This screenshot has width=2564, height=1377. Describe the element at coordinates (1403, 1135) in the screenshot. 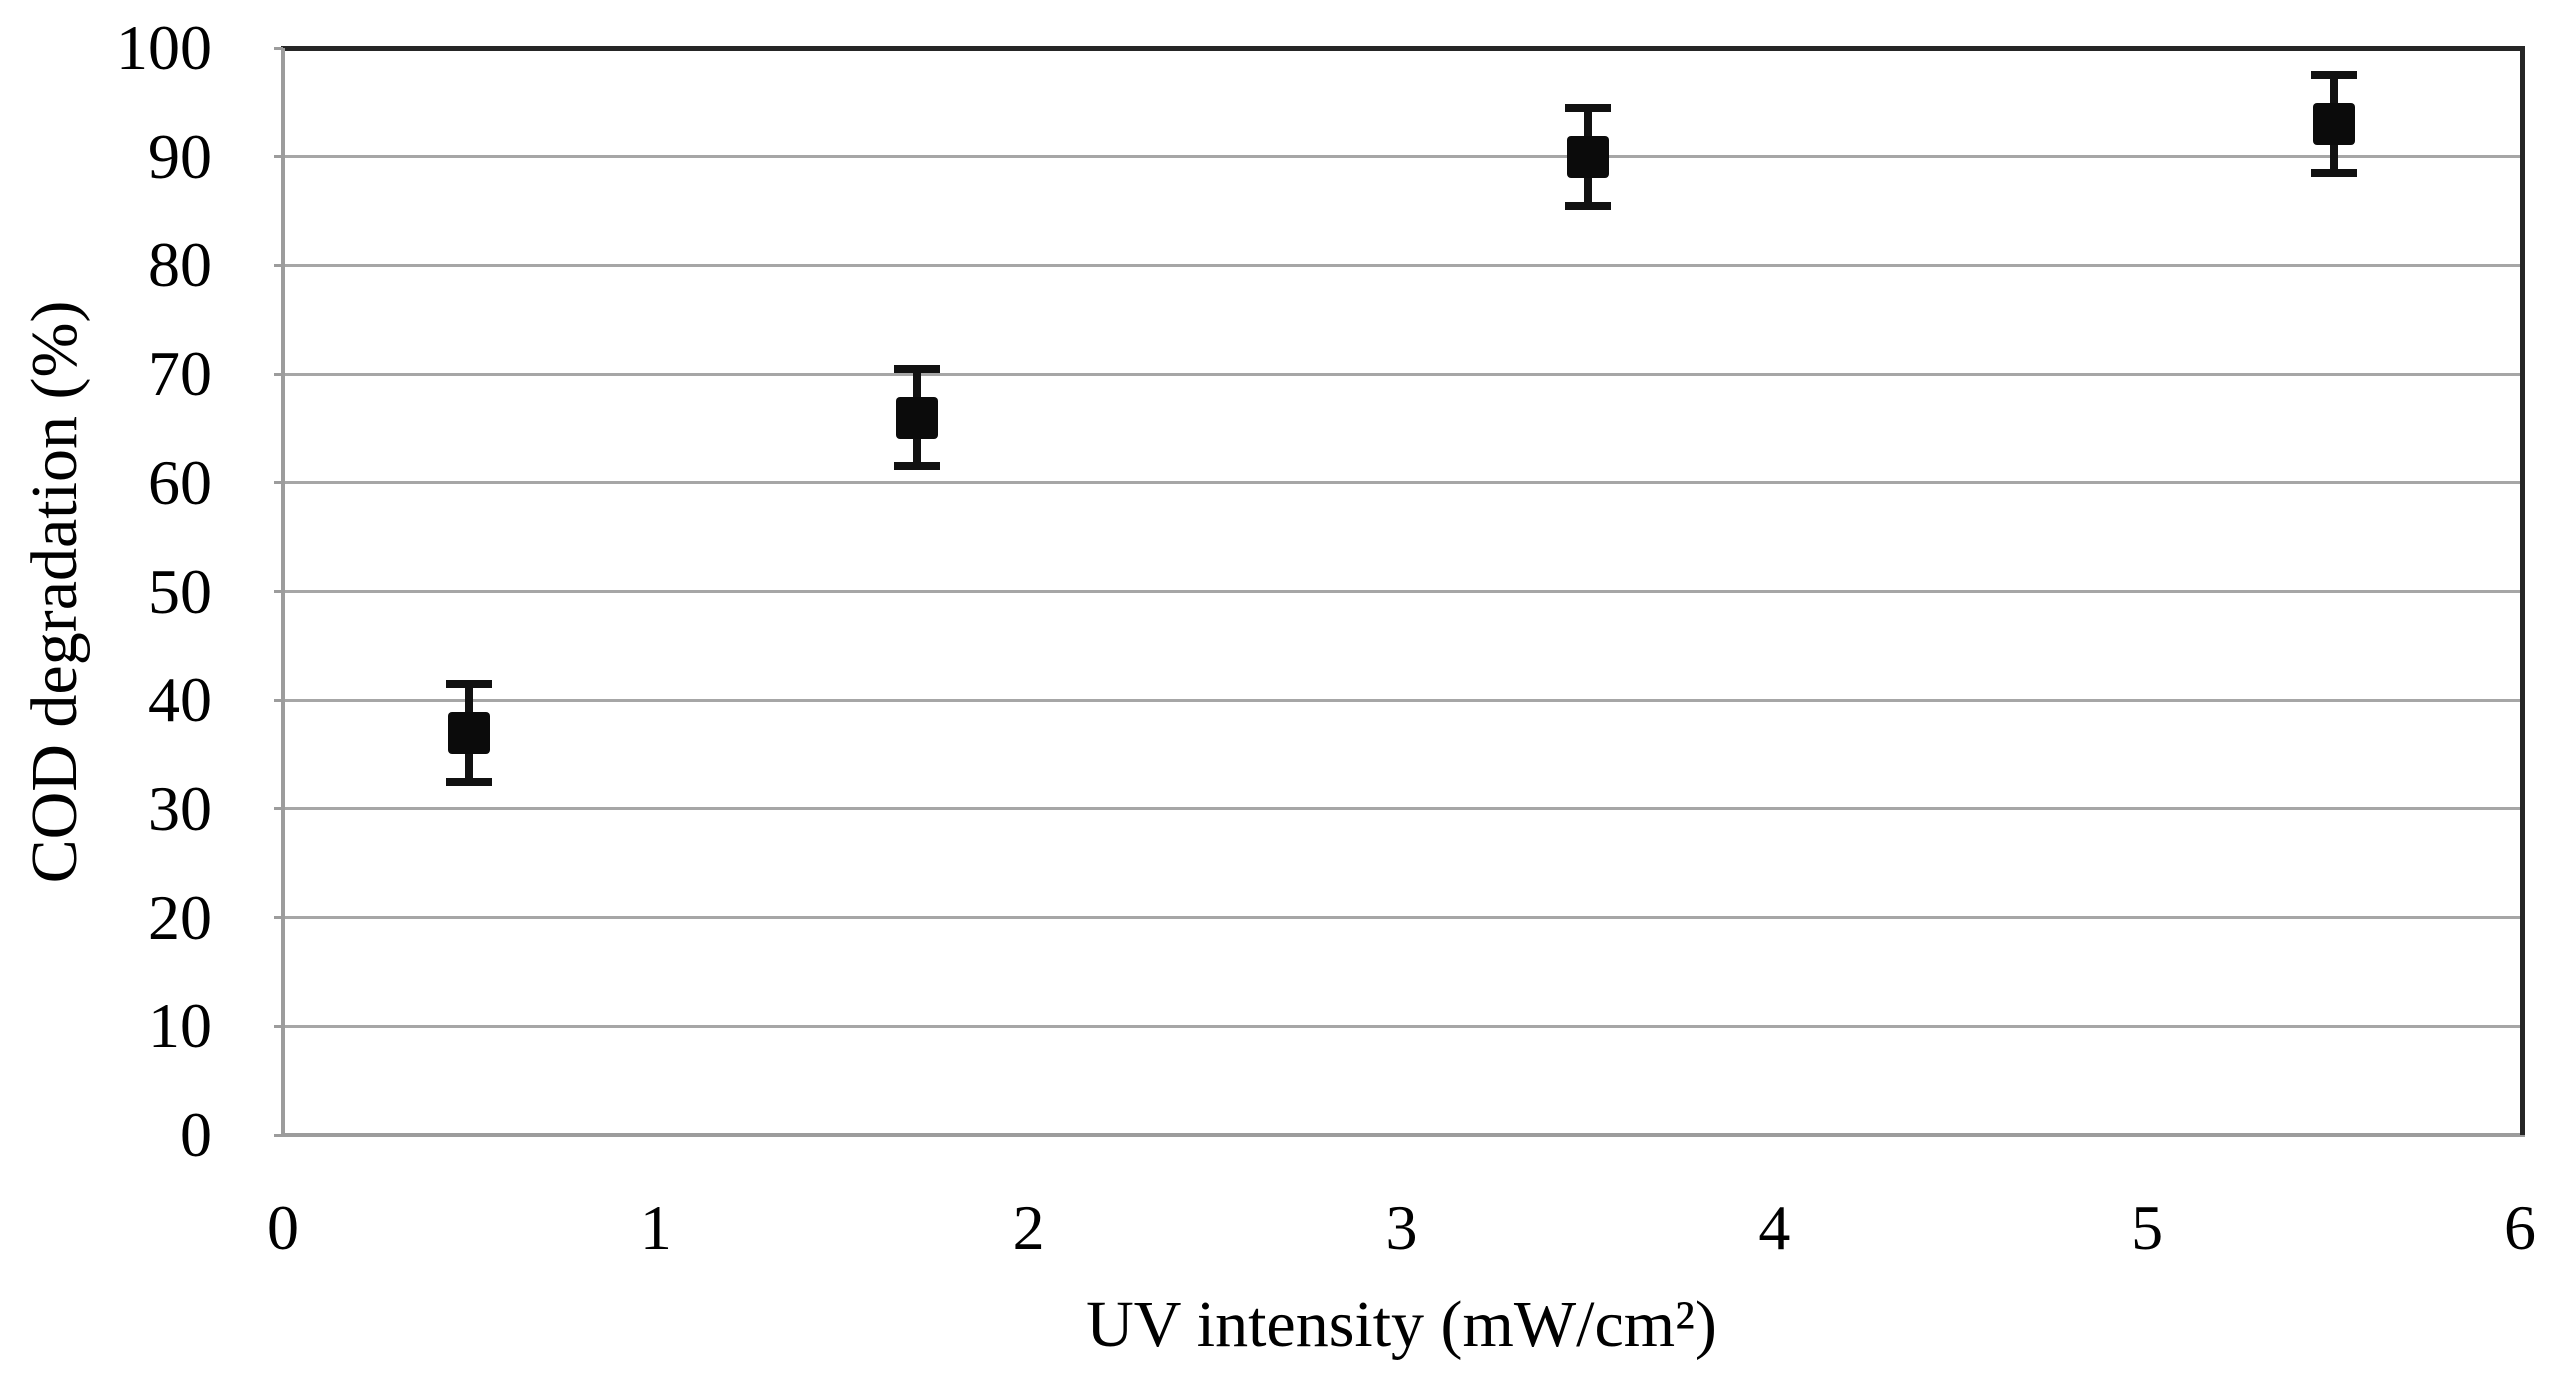

I see `x-axis-line` at that location.